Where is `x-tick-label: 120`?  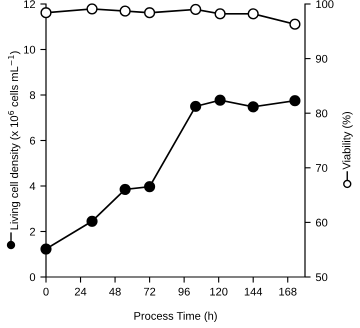 x-tick-label: 120 is located at coordinates (219, 292).